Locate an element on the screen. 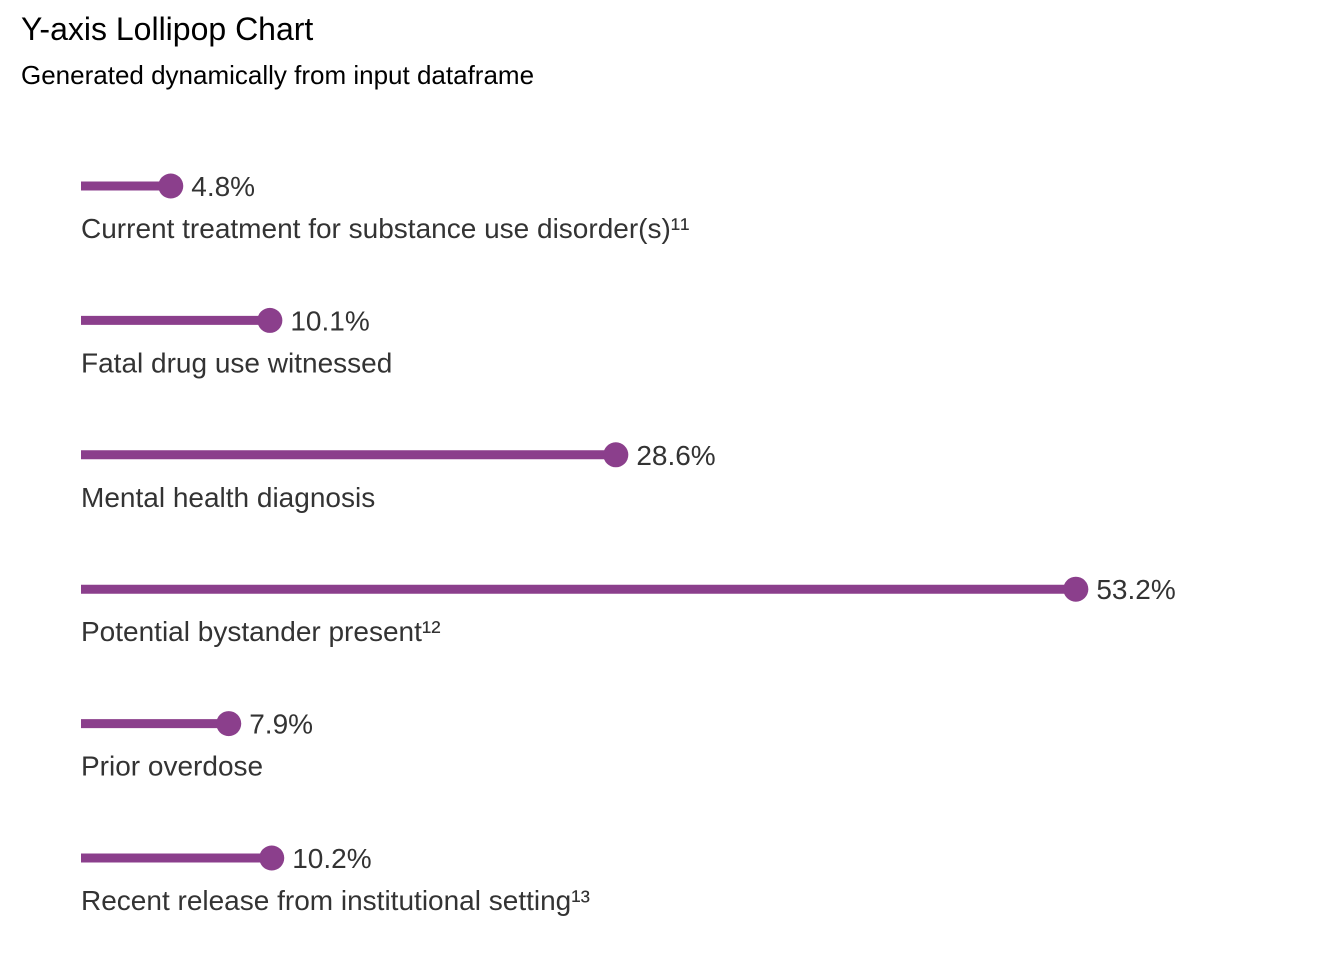  category-label: Prior overdose is located at coordinates (172, 766).